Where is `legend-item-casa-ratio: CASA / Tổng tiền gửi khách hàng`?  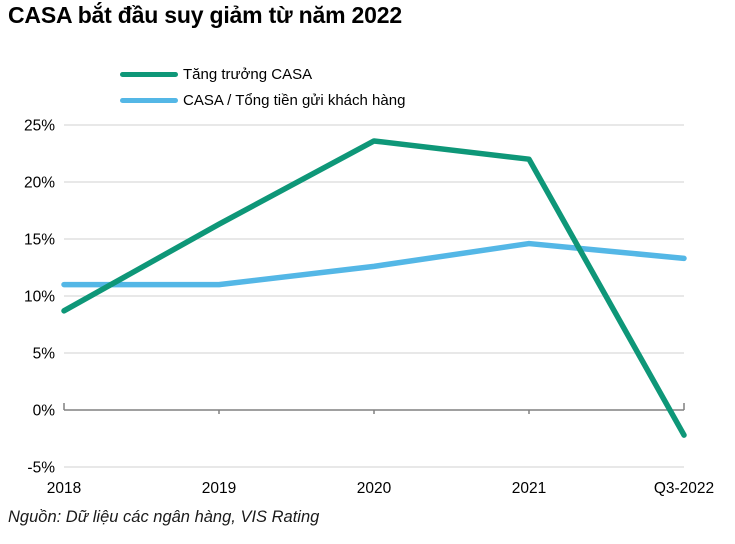
legend-item-casa-ratio: CASA / Tổng tiền gửi khách hàng is located at coordinates (262, 100).